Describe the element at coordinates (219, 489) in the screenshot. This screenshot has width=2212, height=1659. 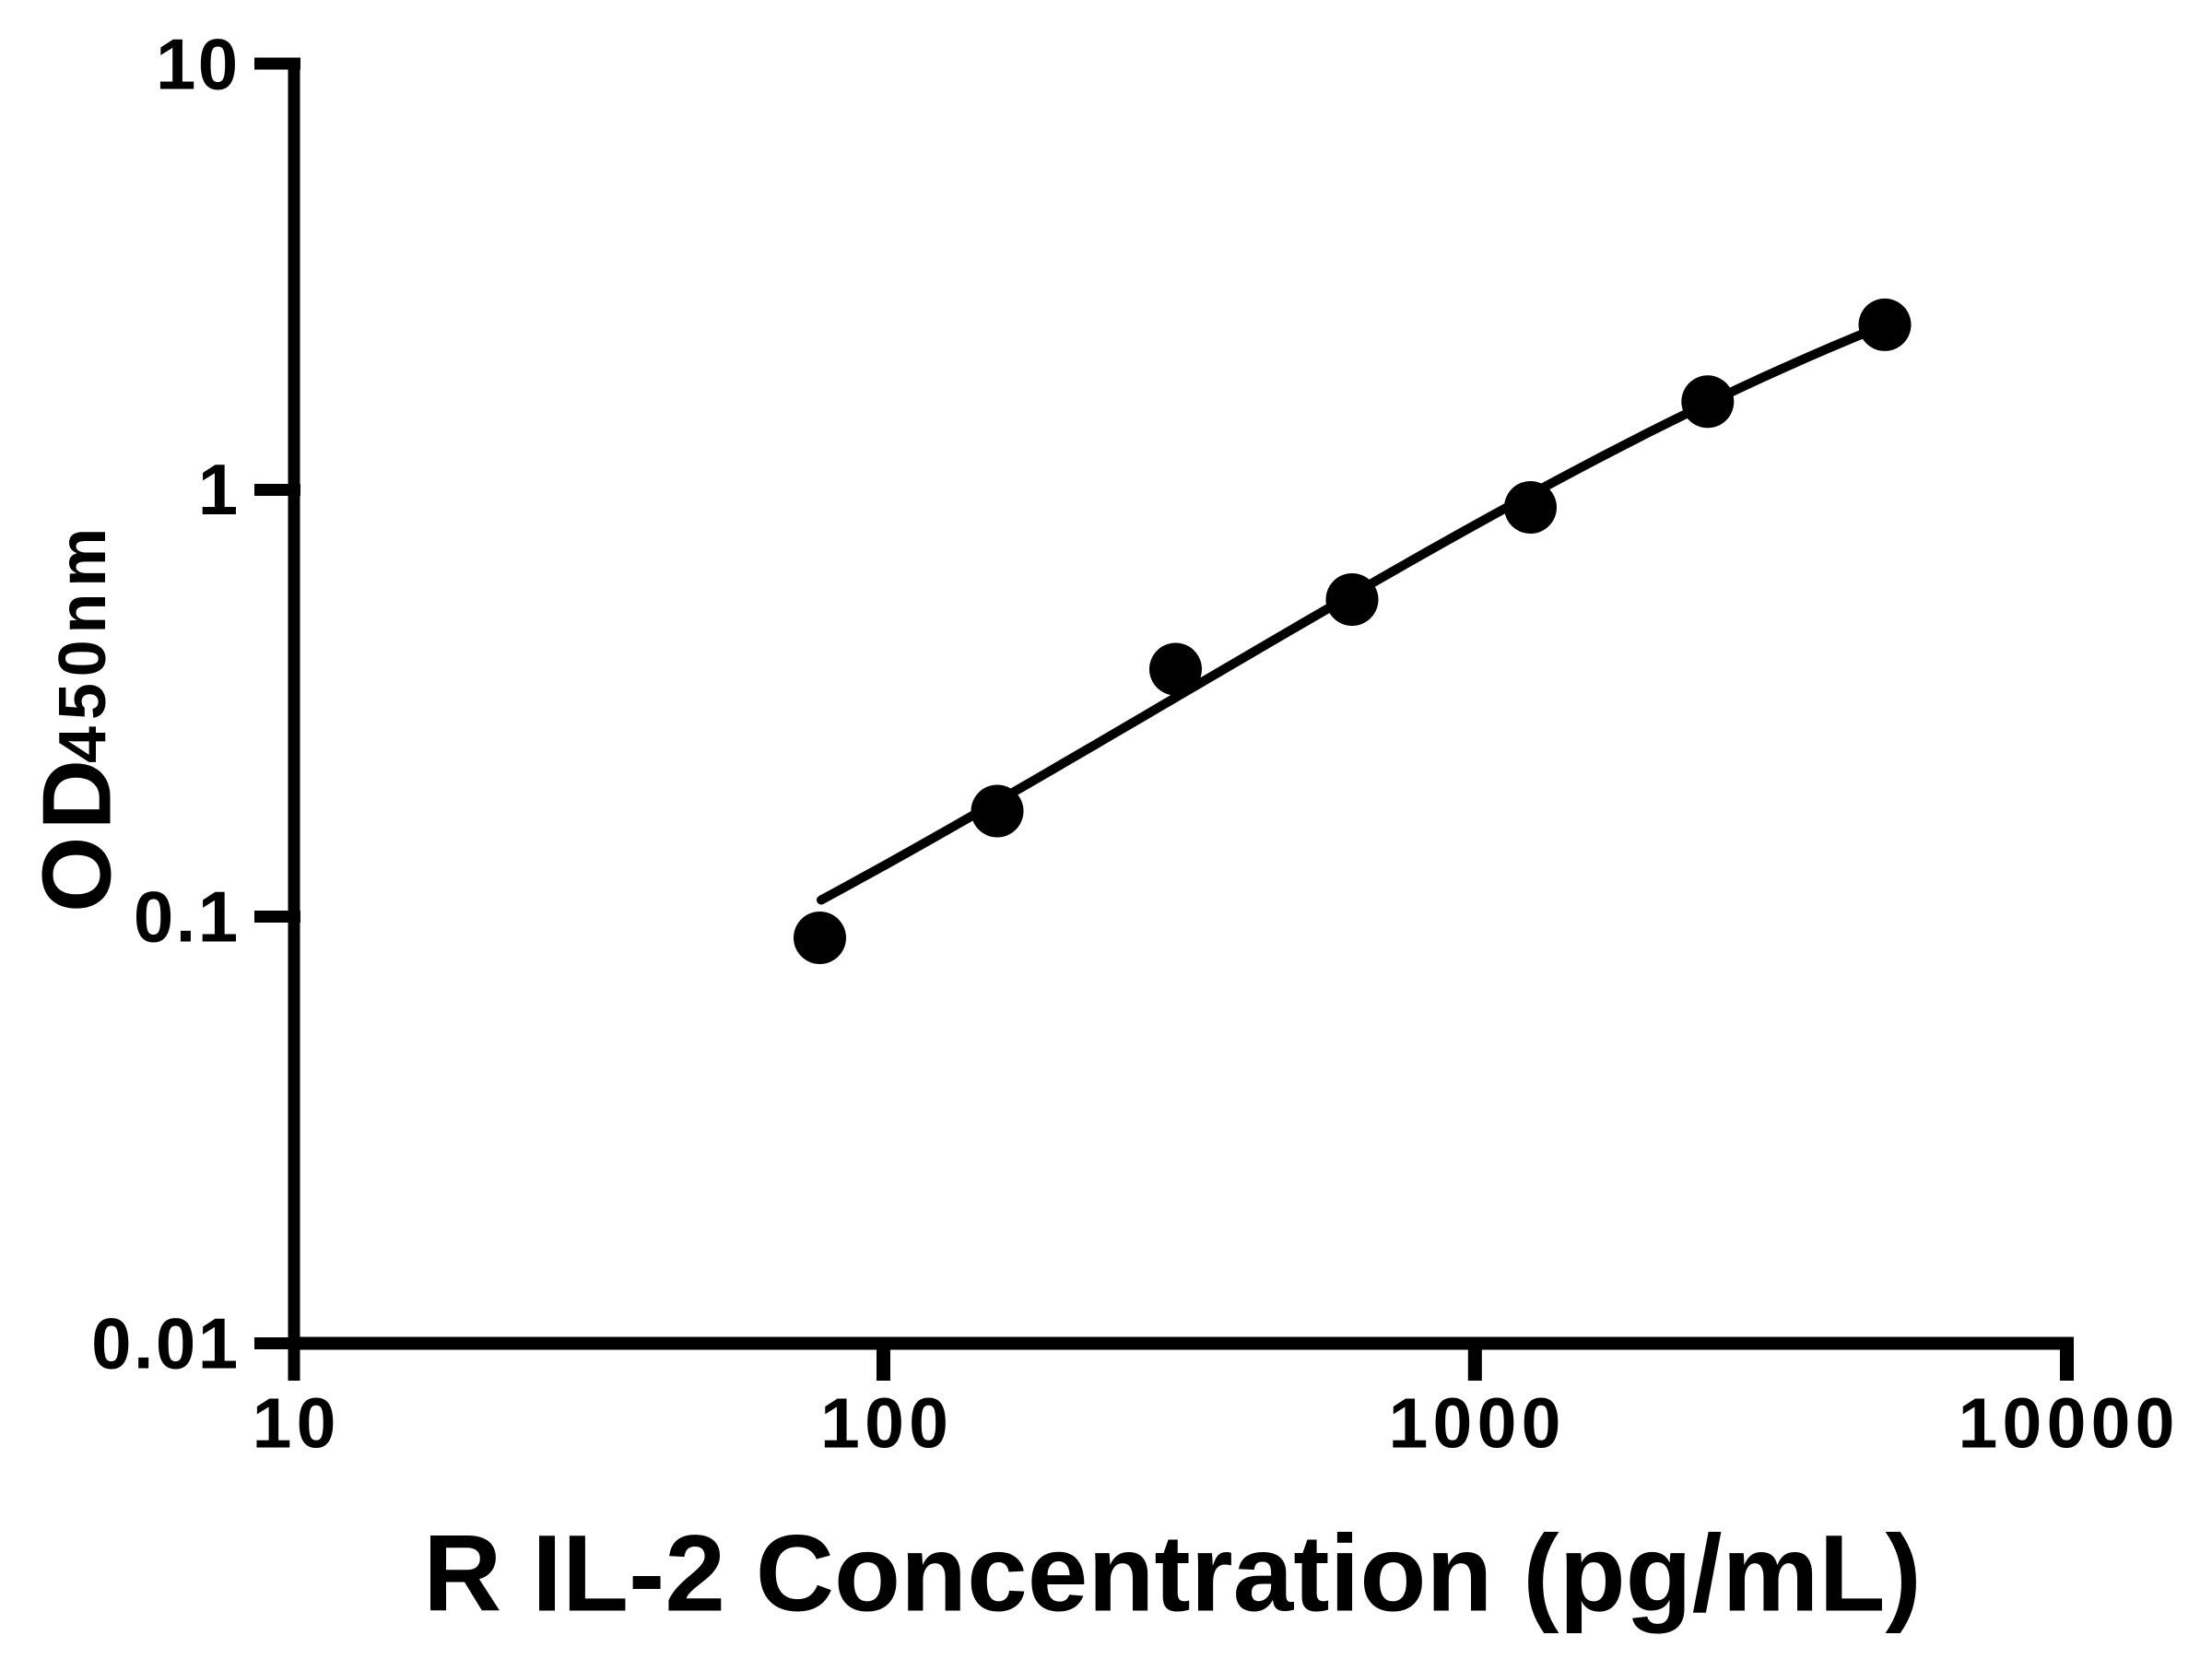
I see `svg-text: 1` at that location.